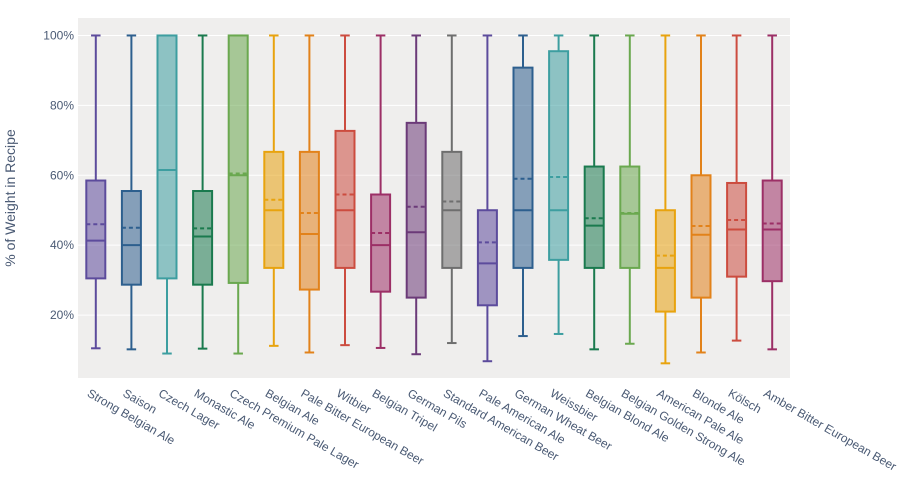 This screenshot has height=480, width=923. I want to click on x-tick-label: Amber Bitter European Beer, so click(830, 429).